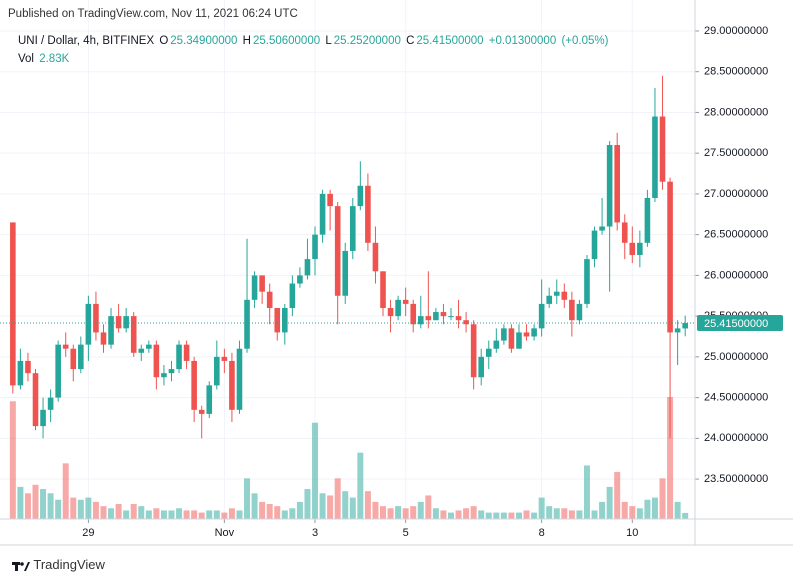 The height and width of the screenshot is (582, 793). Describe the element at coordinates (328, 41) in the screenshot. I see `ohlc-key: L` at that location.